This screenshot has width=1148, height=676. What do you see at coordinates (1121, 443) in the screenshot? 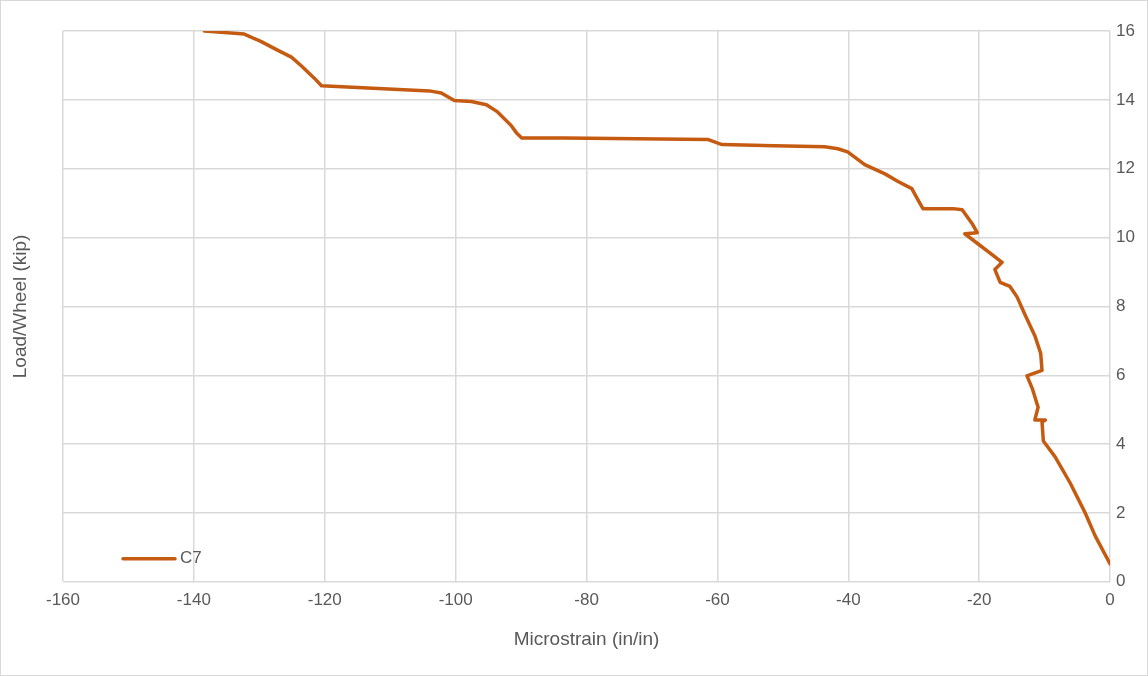
I see `y-tick-label: 4` at bounding box center [1121, 443].